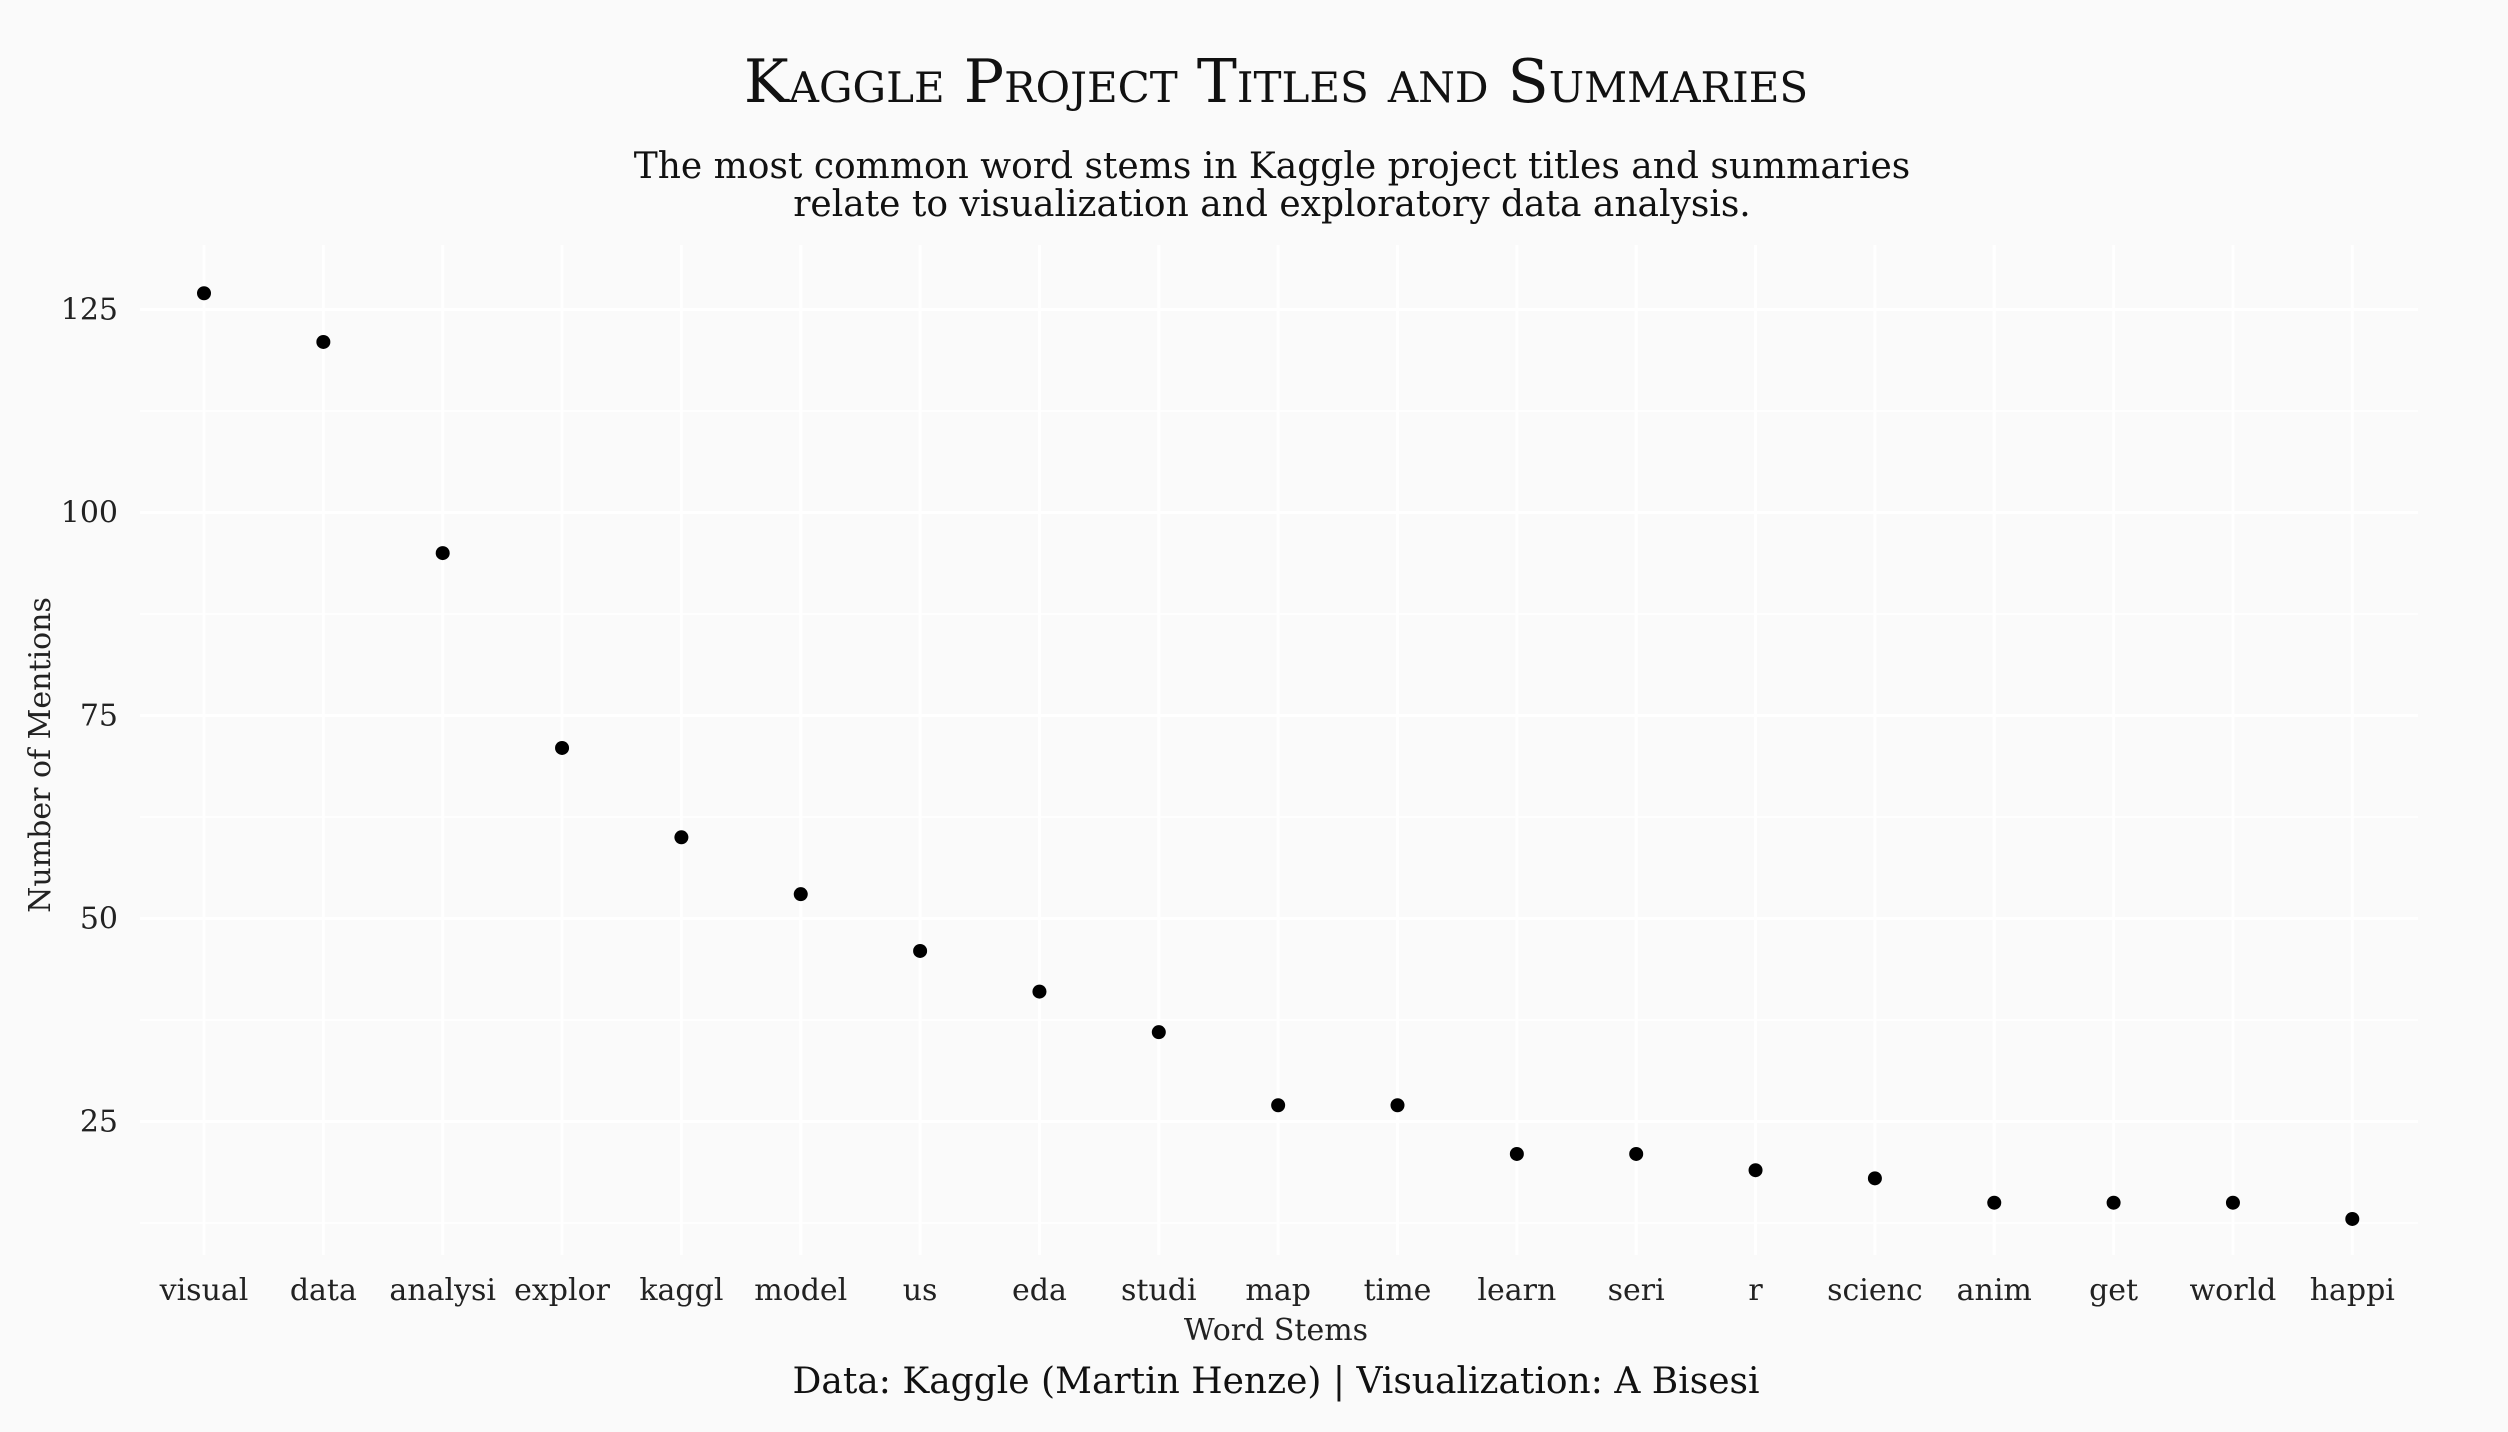 This screenshot has height=1432, width=2508. I want to click on x-tick-label: studi, so click(1159, 1290).